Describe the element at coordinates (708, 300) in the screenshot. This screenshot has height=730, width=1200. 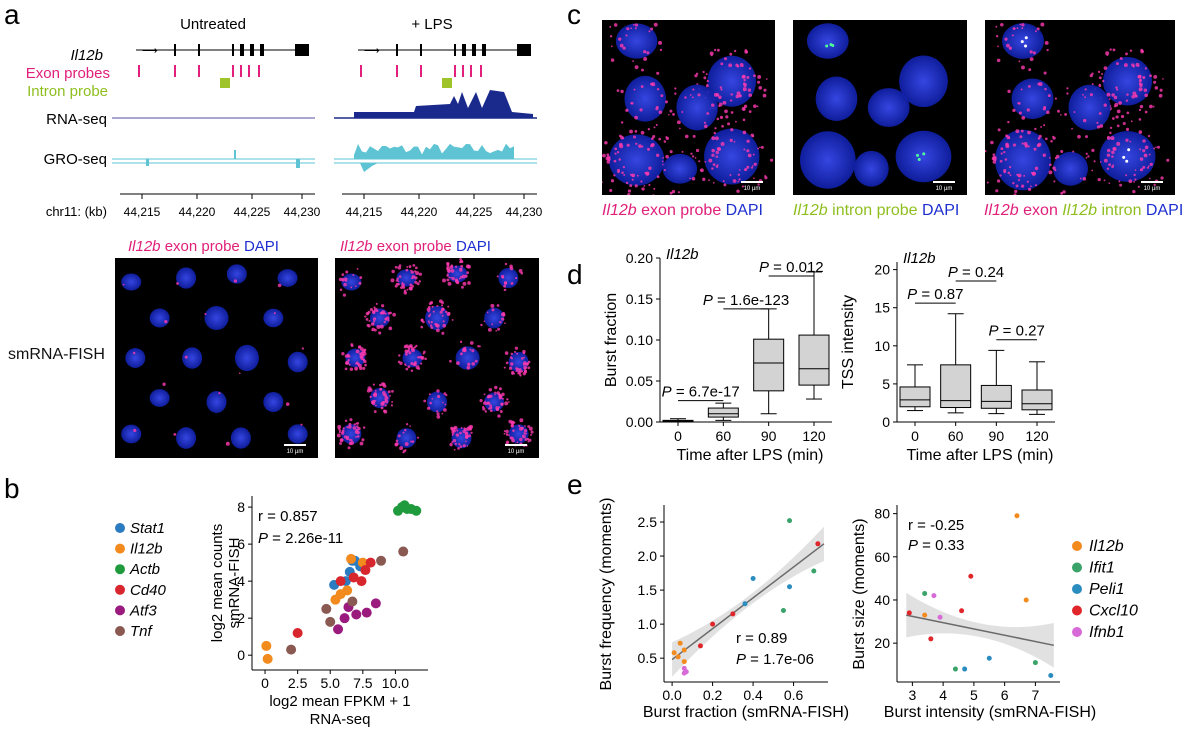
I see `p-label: P` at that location.